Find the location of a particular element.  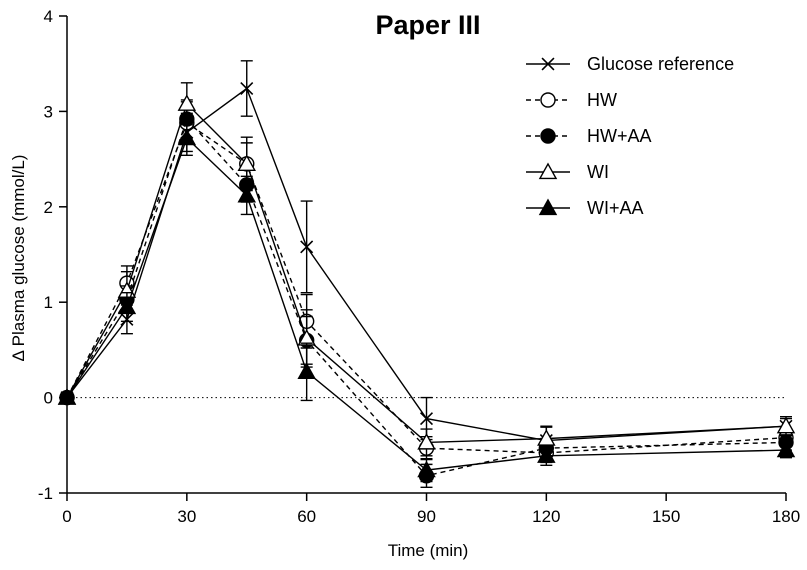

marker-hw-aa is located at coordinates (548, 136).